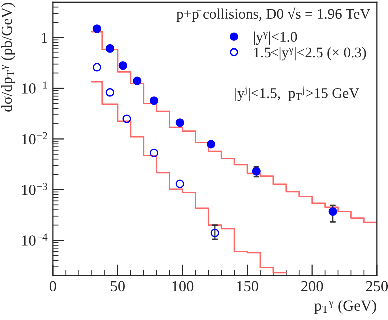 This screenshot has height=320, width=388. I want to click on x-tick-label: 150, so click(247, 286).